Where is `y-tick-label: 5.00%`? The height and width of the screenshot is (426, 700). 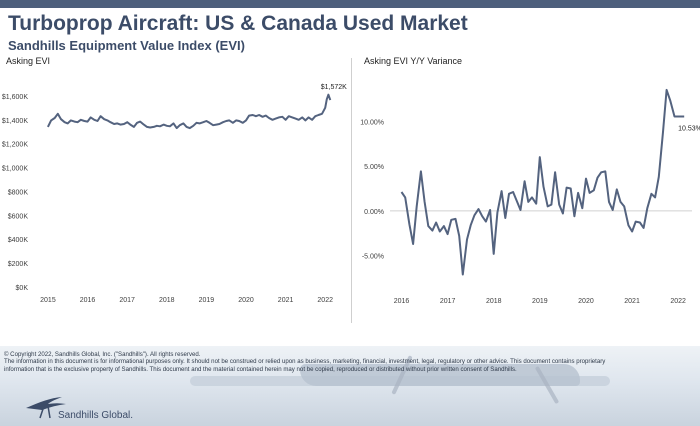 y-tick-label: 5.00% is located at coordinates (374, 167).